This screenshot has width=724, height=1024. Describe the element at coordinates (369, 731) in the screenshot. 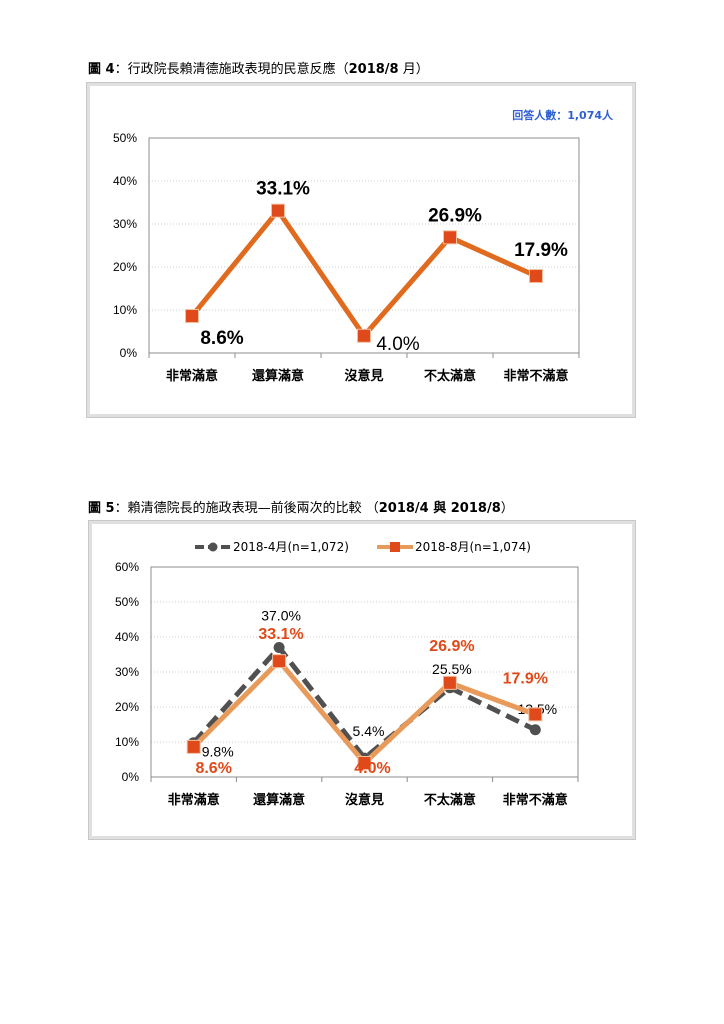

I see `data-label: 5.4%` at that location.